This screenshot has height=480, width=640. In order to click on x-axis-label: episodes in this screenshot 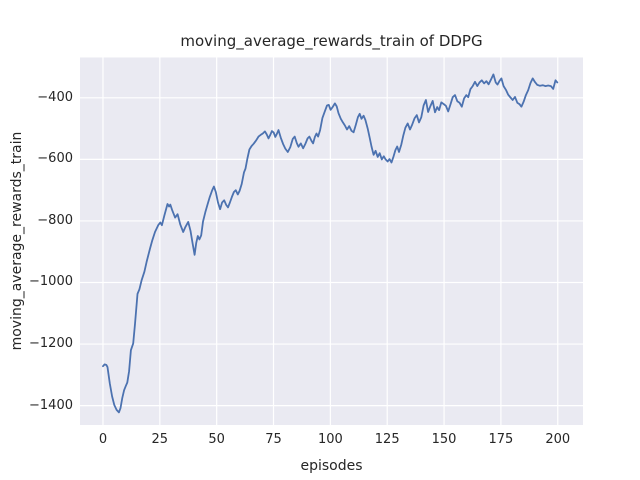, I will do `click(331, 466)`.